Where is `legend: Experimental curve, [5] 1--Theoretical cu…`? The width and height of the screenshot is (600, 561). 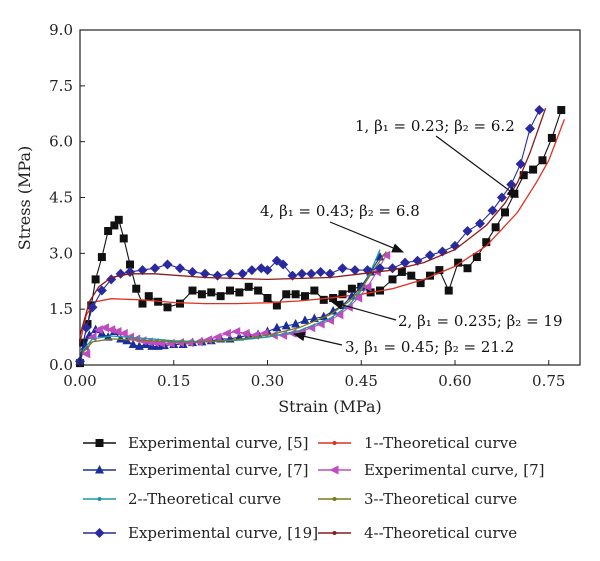
legend: Experimental curve, [5] 1--Theoretical cu… is located at coordinates (314, 488).